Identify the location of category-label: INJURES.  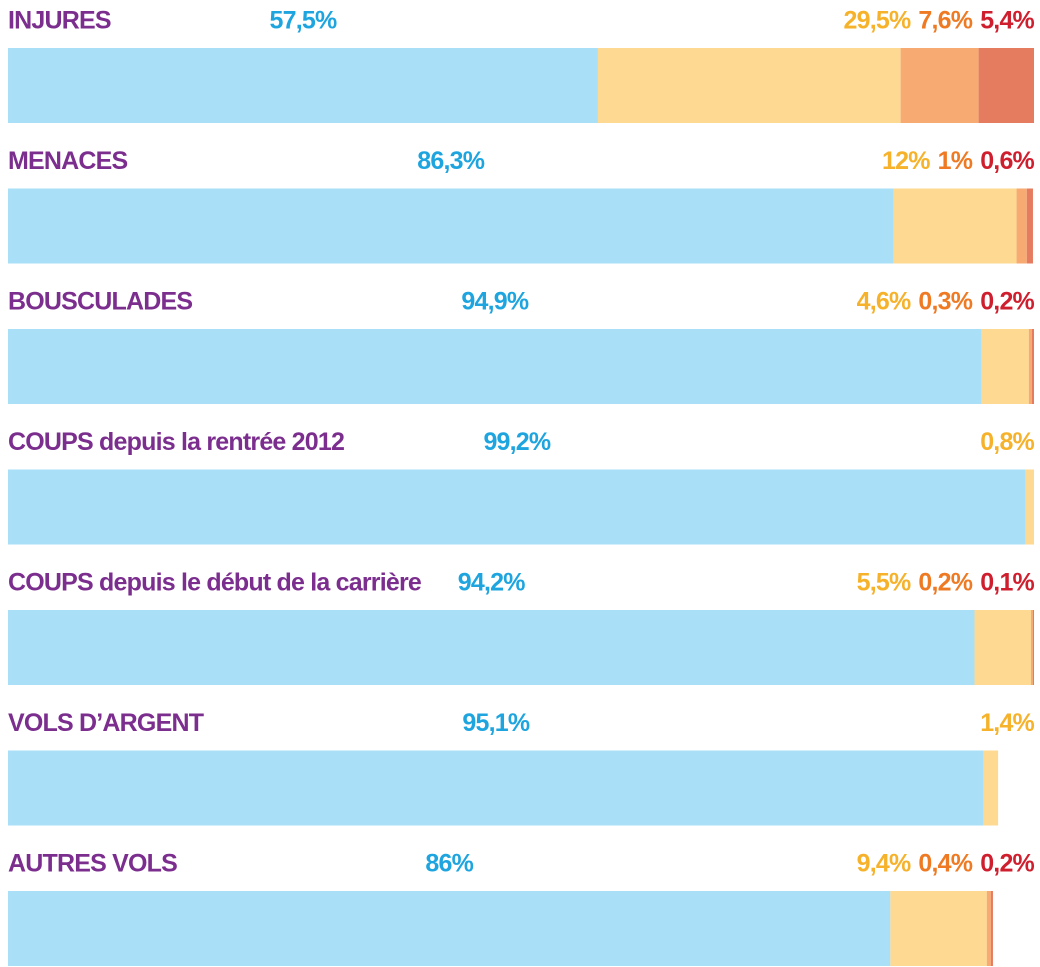
(59, 21).